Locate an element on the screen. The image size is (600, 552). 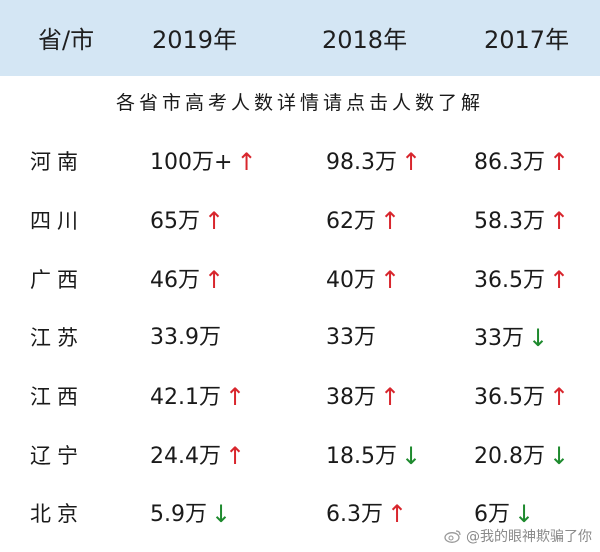
table-row: 四川 65万 ↑ 62万 ↑ 58.3万 ↑ is located at coordinates (300, 221).